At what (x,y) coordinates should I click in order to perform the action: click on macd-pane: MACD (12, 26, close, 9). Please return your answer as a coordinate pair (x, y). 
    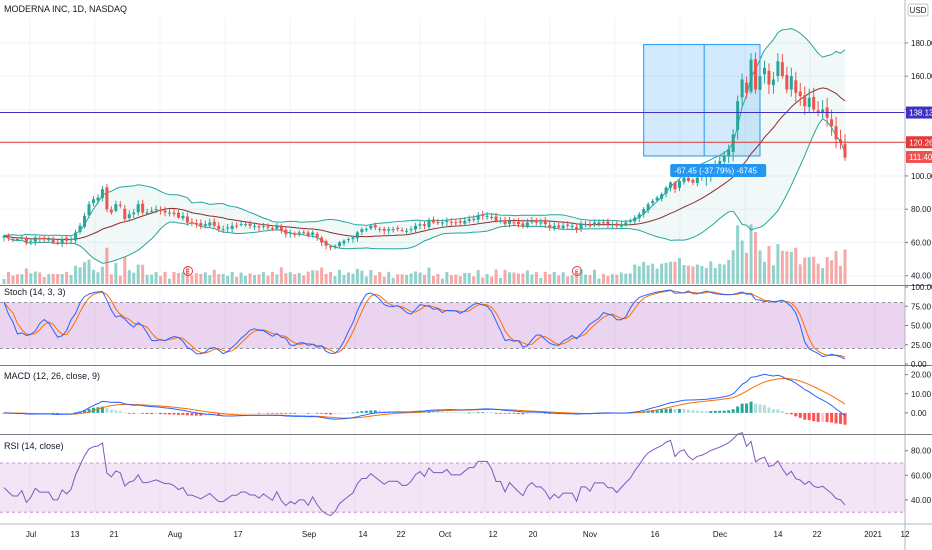
    Looking at the image, I should click on (424, 398).